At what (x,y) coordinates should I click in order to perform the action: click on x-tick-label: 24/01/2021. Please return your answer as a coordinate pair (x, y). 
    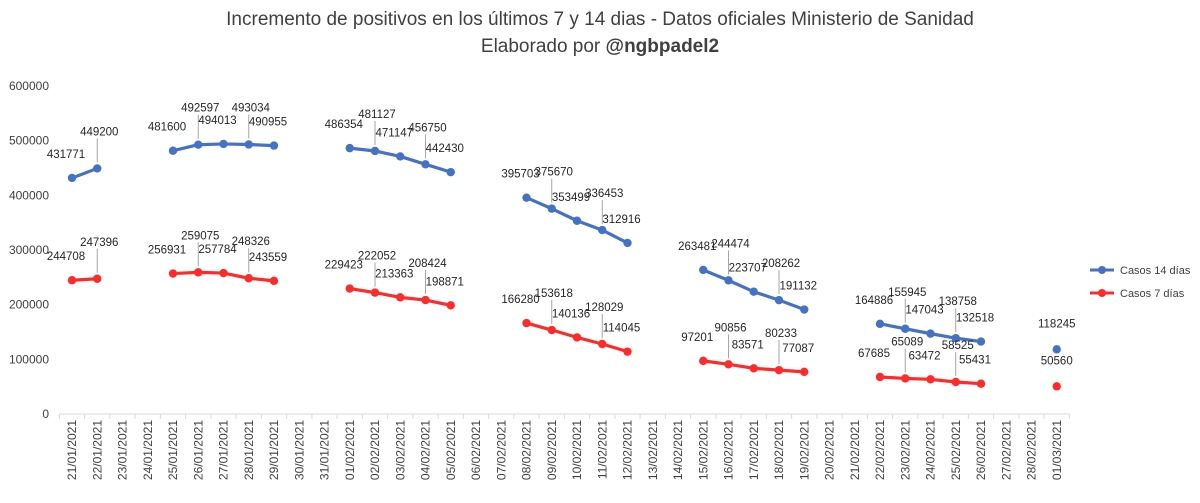
    Looking at the image, I should click on (148, 450).